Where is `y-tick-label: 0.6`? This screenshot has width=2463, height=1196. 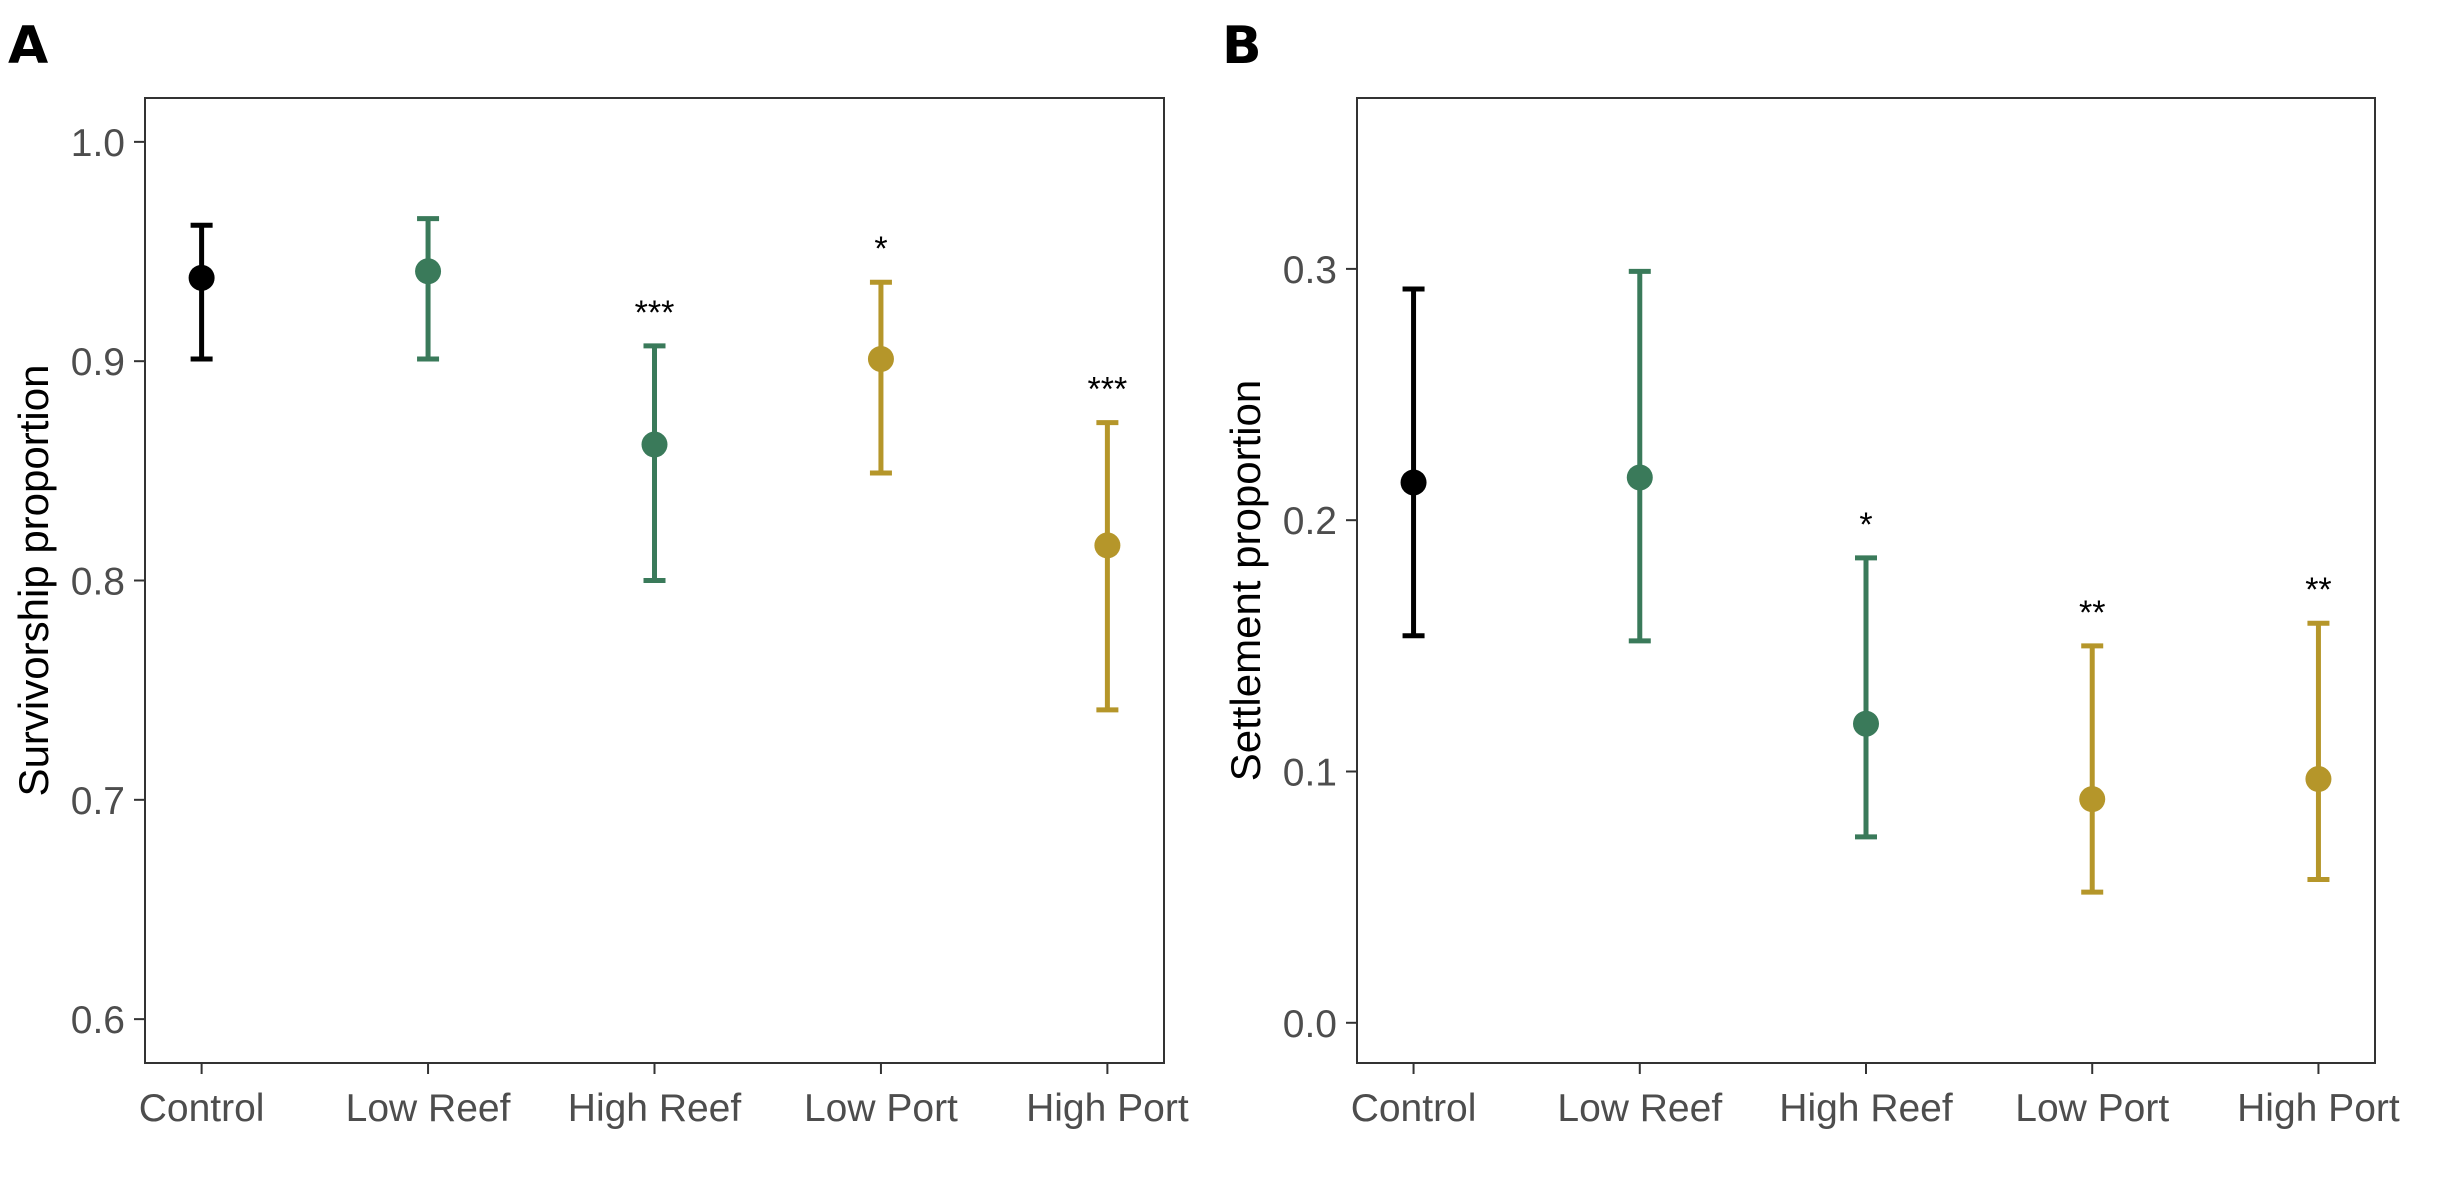 y-tick-label: 0.6 is located at coordinates (98, 1020).